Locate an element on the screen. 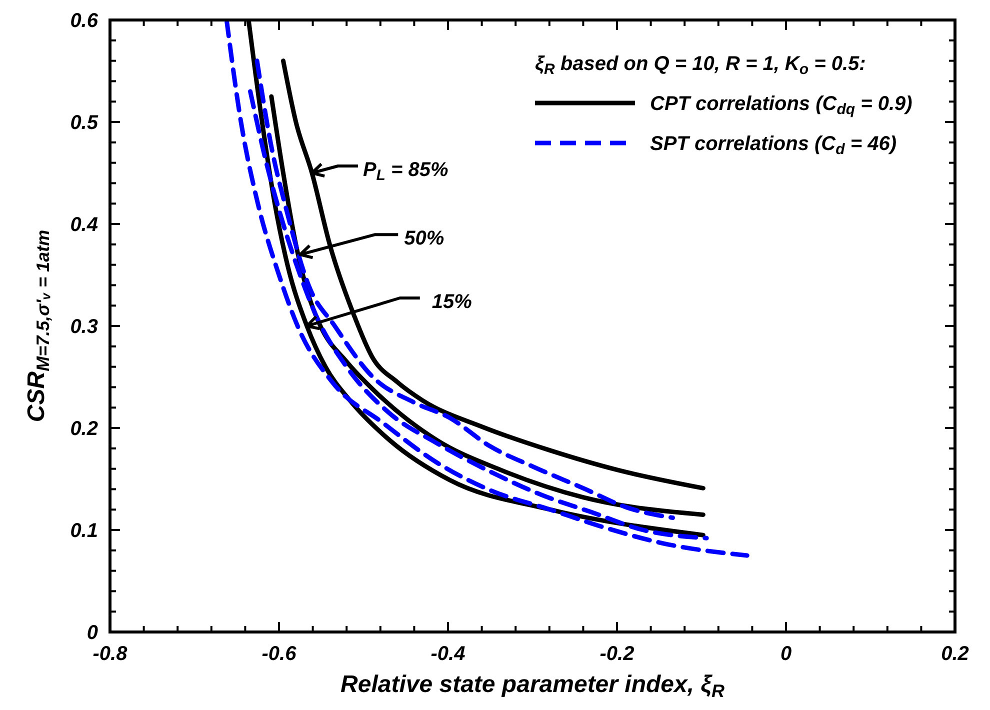 The height and width of the screenshot is (710, 990). annotation: 50% is located at coordinates (424, 239).